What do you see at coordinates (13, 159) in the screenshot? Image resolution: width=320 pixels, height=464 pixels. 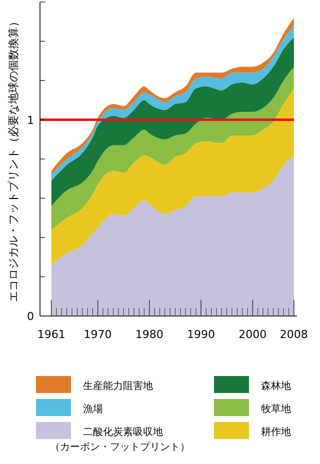 I see `y-axis-title: エコロジカル・フットプリント（必要な地球の個数換算）` at bounding box center [13, 159].